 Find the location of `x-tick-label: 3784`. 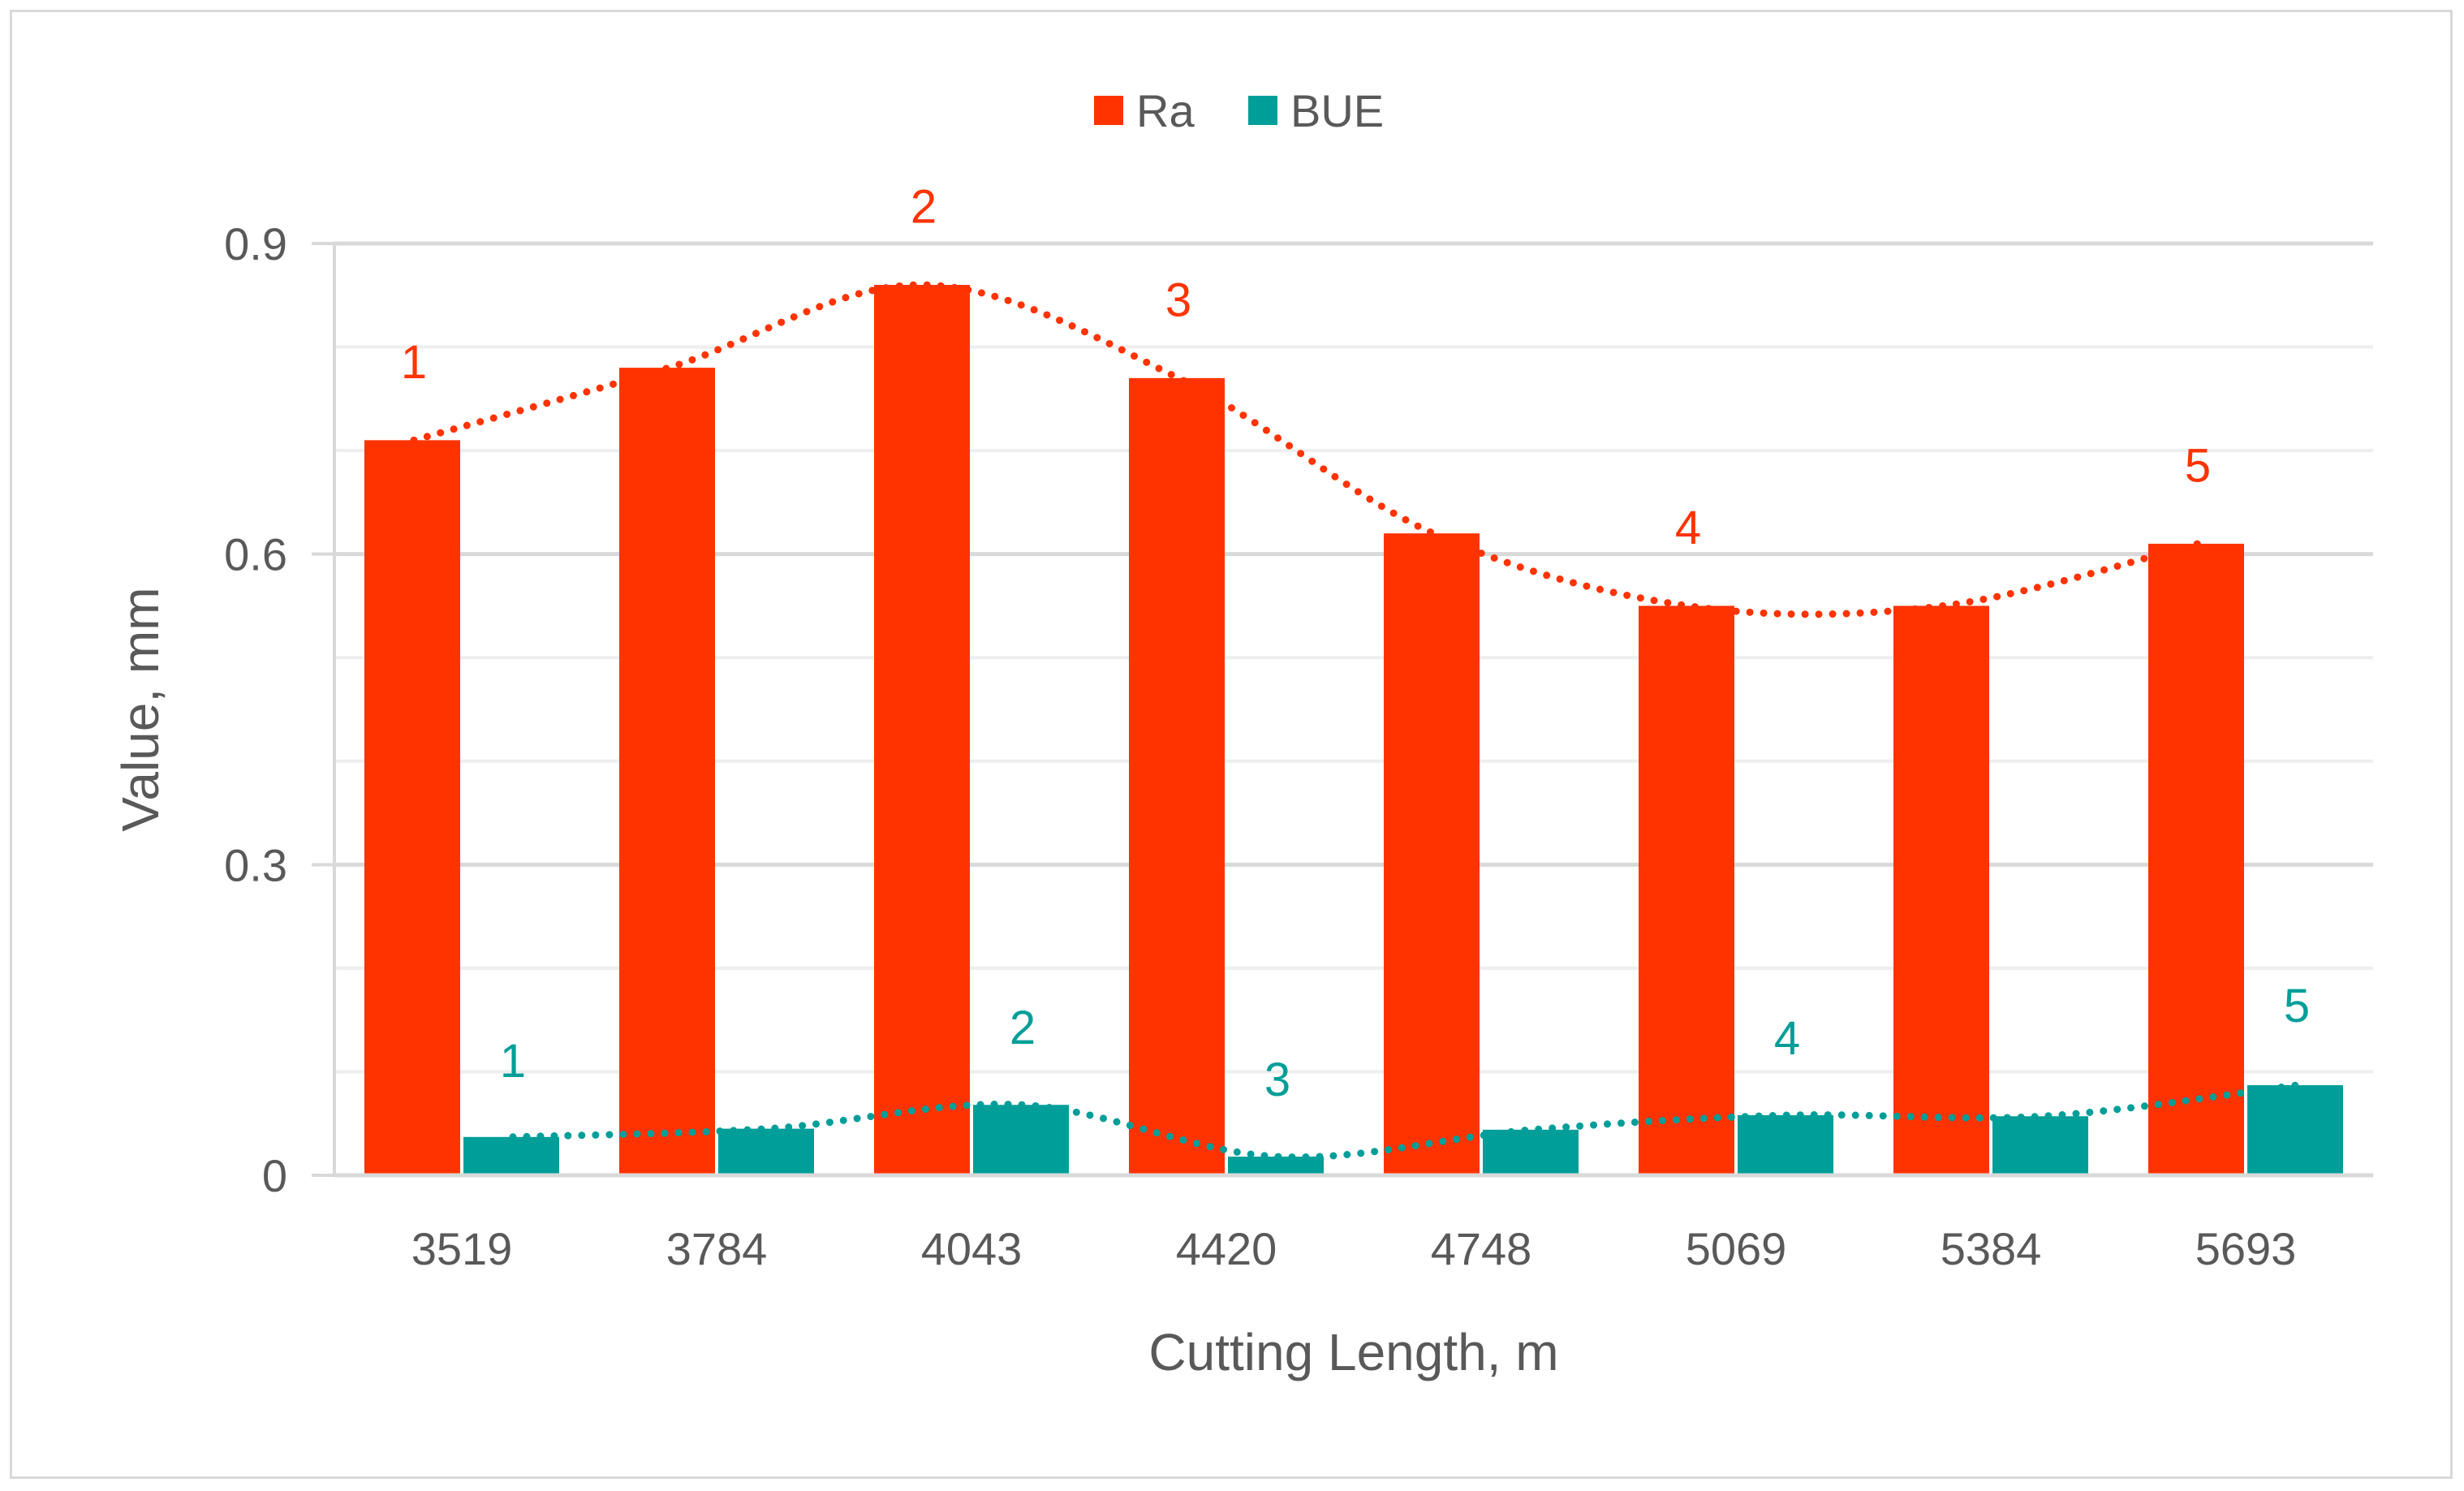

x-tick-label: 3784 is located at coordinates (717, 1248).